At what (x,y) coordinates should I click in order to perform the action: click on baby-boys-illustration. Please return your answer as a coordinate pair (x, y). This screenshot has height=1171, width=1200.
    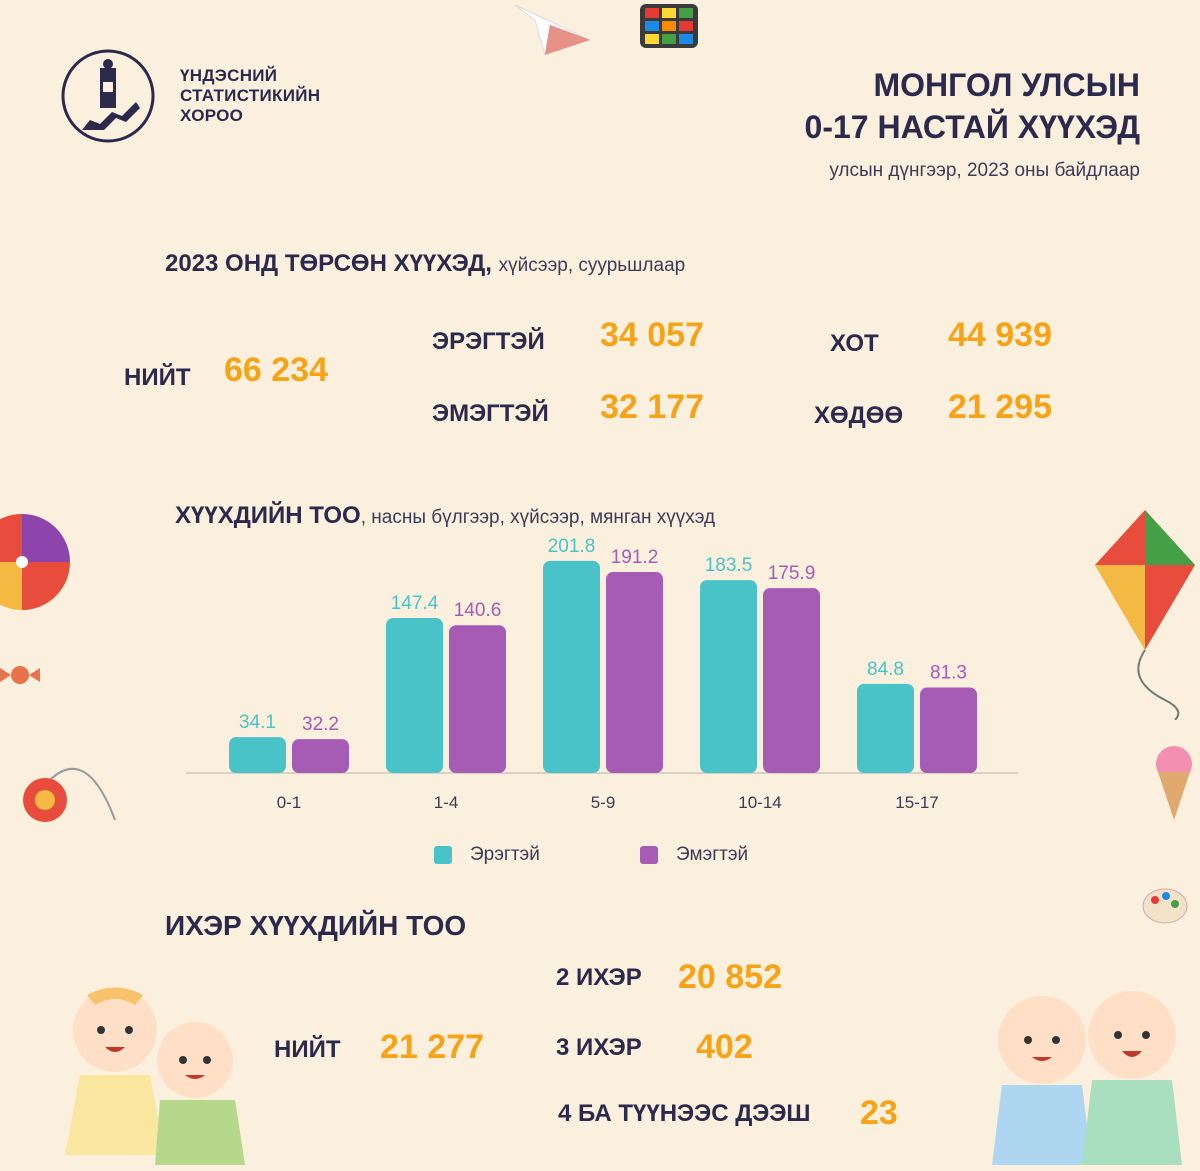
    Looking at the image, I should click on (1091, 1078).